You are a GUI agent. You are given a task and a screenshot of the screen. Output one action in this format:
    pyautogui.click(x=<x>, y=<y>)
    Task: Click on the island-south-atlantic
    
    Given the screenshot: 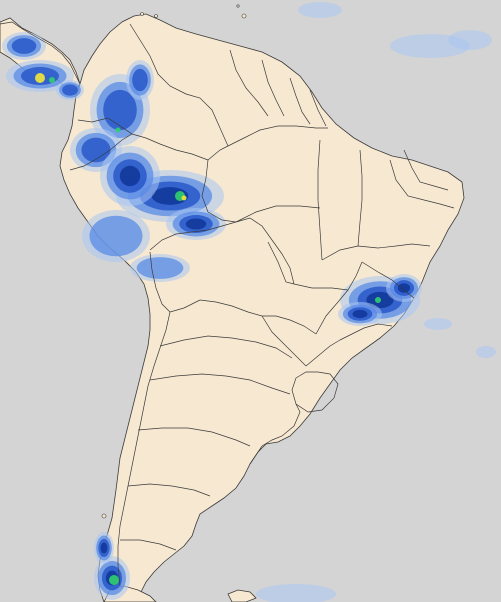 What is the action you would take?
    pyautogui.click(x=242, y=595)
    